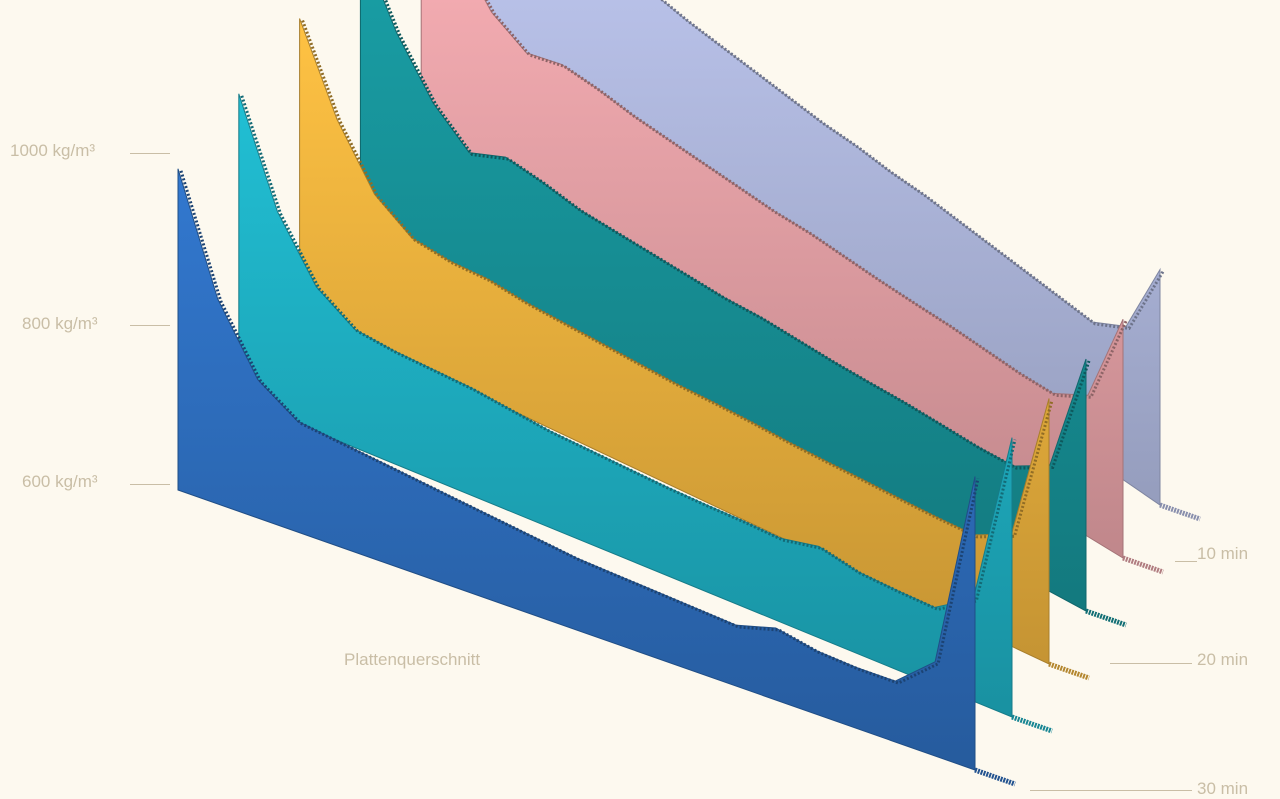 The width and height of the screenshot is (1280, 799). I want to click on x-axis-label: Plattenquerschnitt, so click(412, 659).